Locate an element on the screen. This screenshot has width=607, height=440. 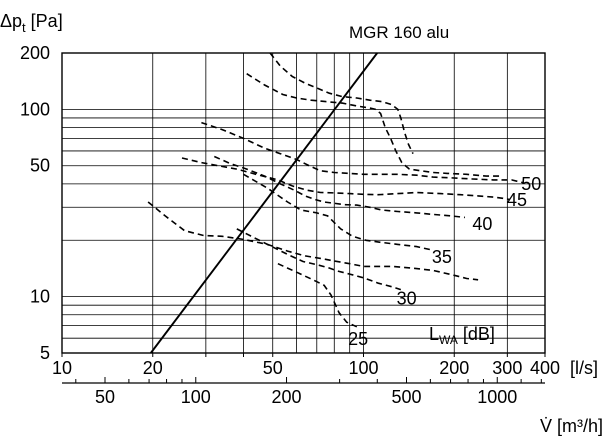
x-tick-label: 300 is located at coordinates (507, 368).